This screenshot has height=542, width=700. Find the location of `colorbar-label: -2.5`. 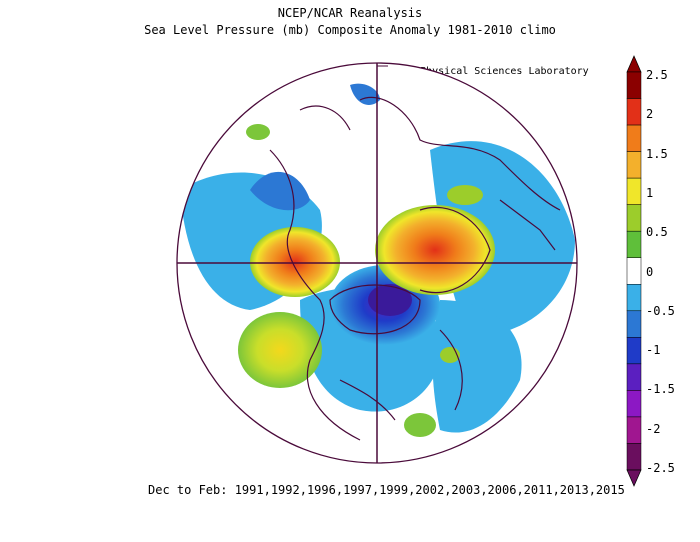

colorbar-label: -2.5 is located at coordinates (660, 468).